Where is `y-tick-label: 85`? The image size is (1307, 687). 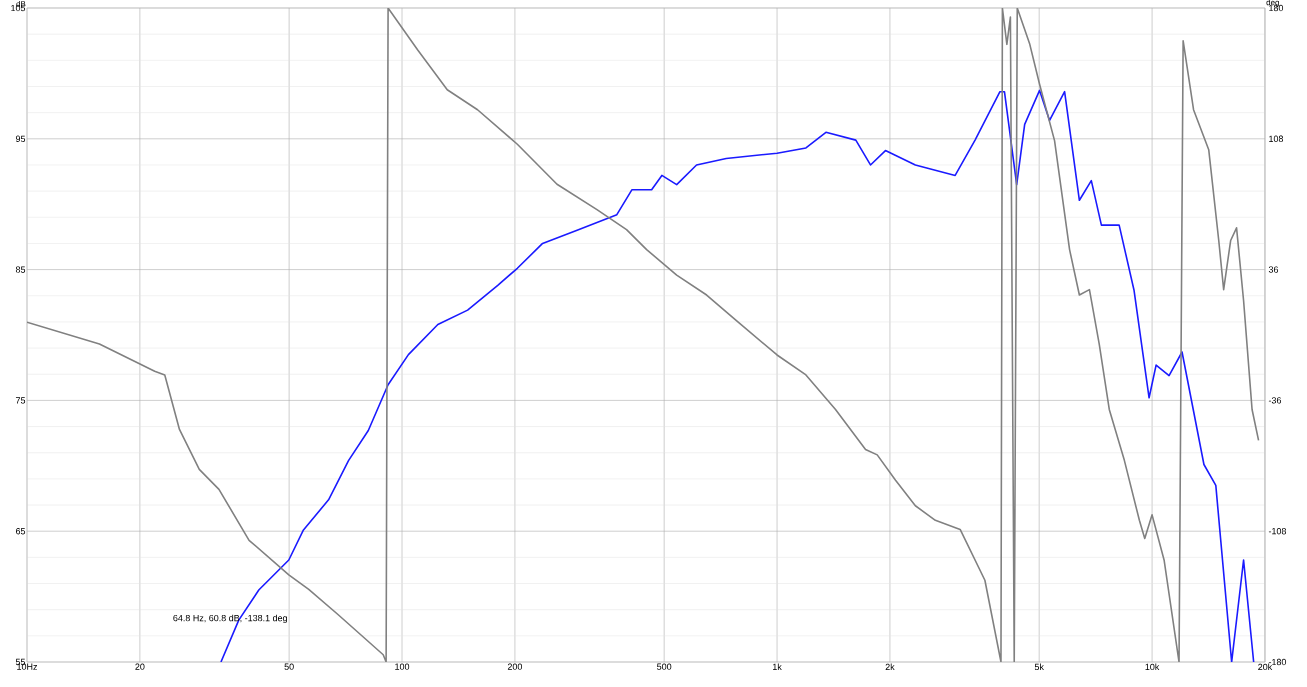
y-tick-label: 85 is located at coordinates (20, 269).